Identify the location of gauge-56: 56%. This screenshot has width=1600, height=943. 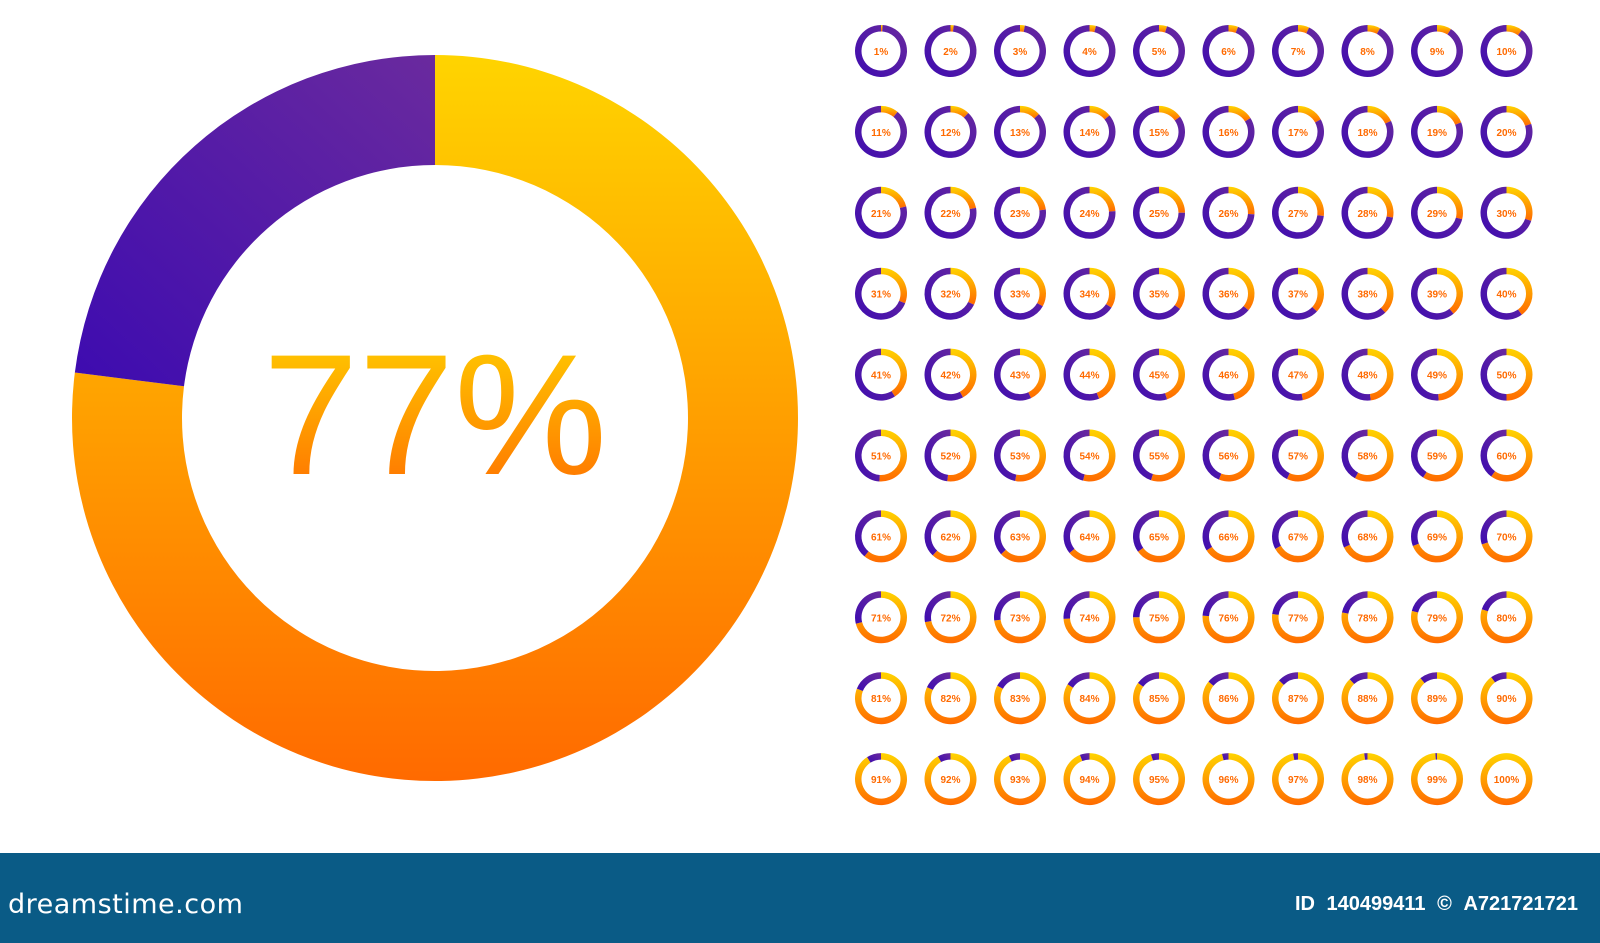
(1228, 455).